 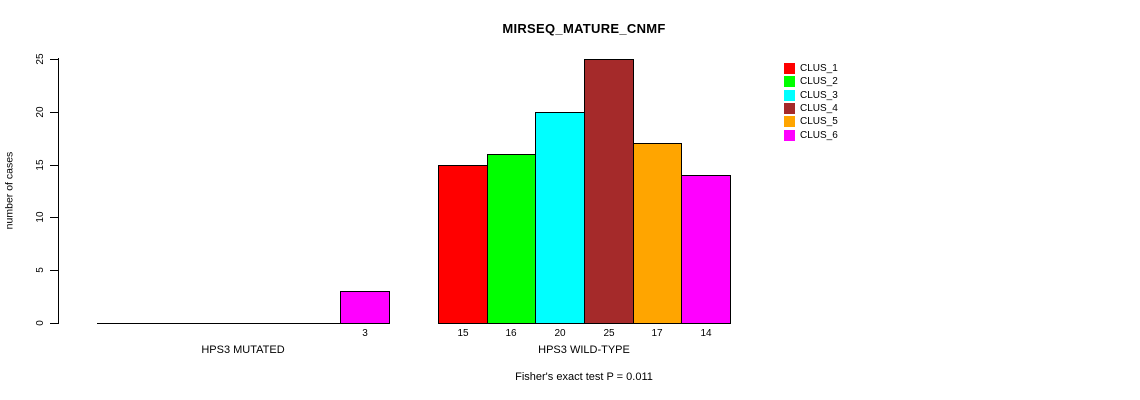 I want to click on fisher-test-annotation: Fisher's exact test P = 0.011, so click(x=584, y=377).